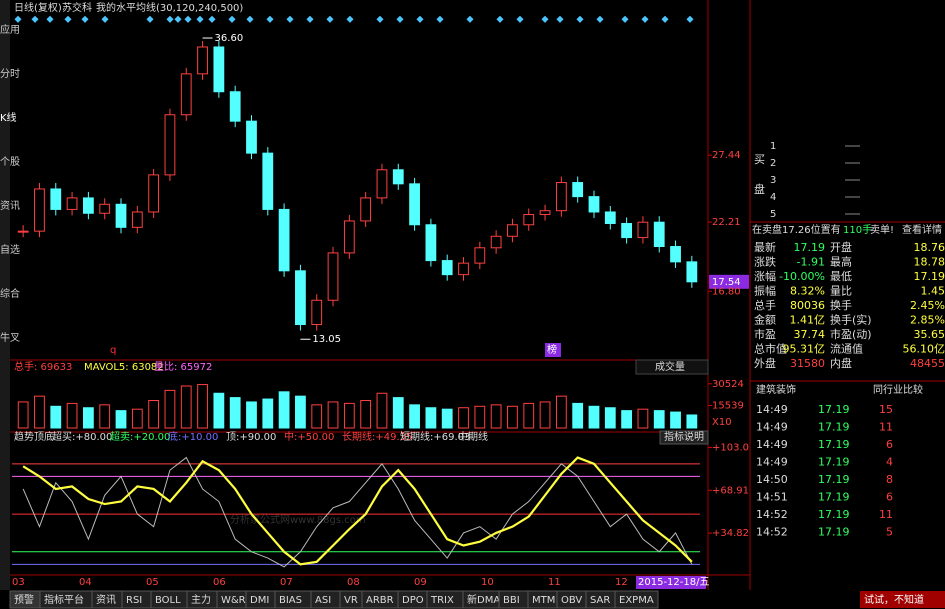 The width and height of the screenshot is (945, 609). Describe the element at coordinates (765, 276) in the screenshot. I see `quote-cell: 涨幅` at that location.